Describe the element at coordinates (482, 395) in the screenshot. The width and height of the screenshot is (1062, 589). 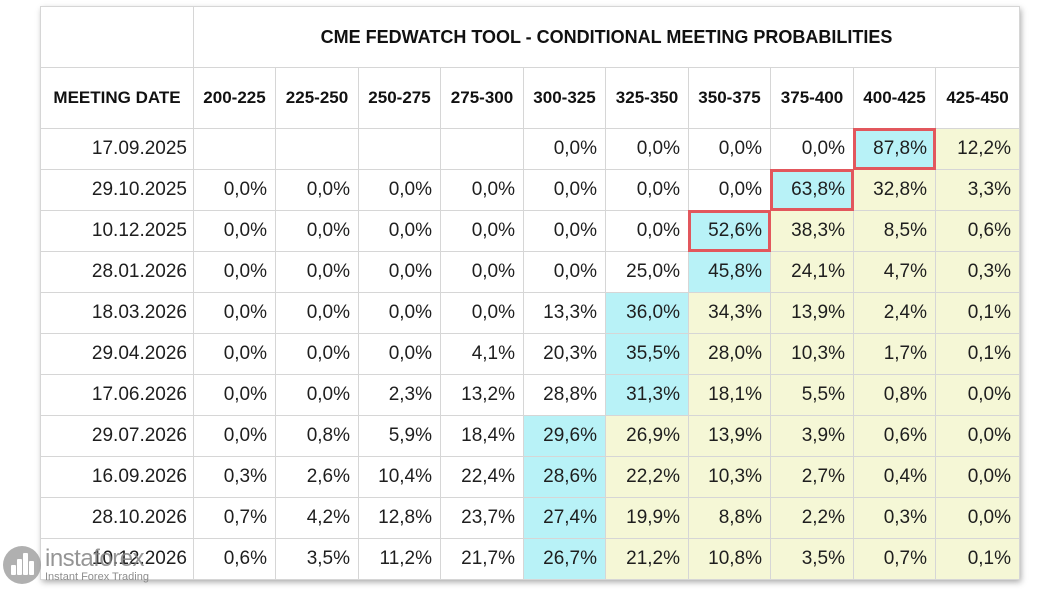
I see `probability-cell: 13,2%` at that location.